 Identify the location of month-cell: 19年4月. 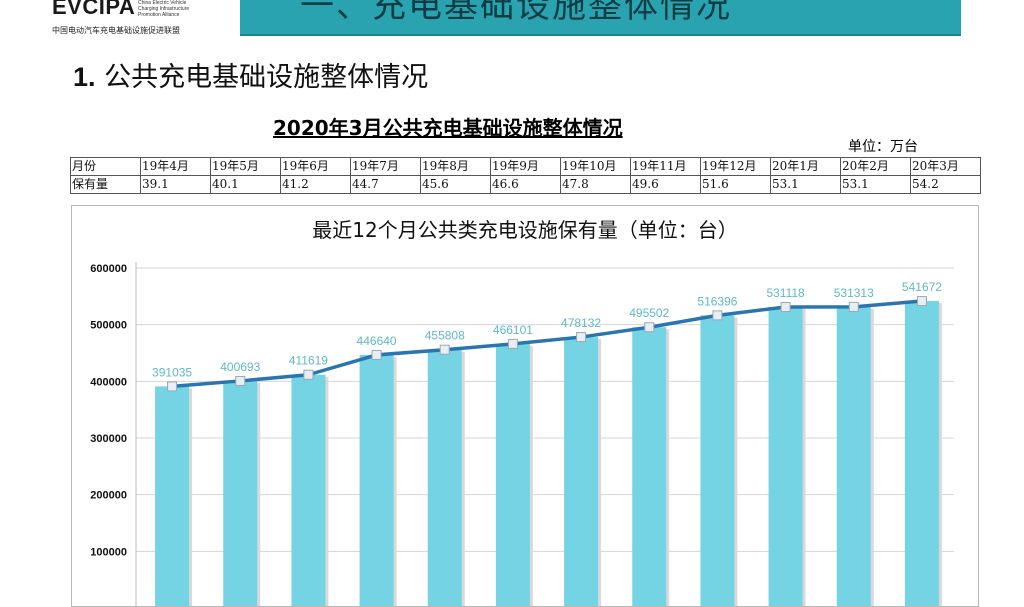
(175, 166).